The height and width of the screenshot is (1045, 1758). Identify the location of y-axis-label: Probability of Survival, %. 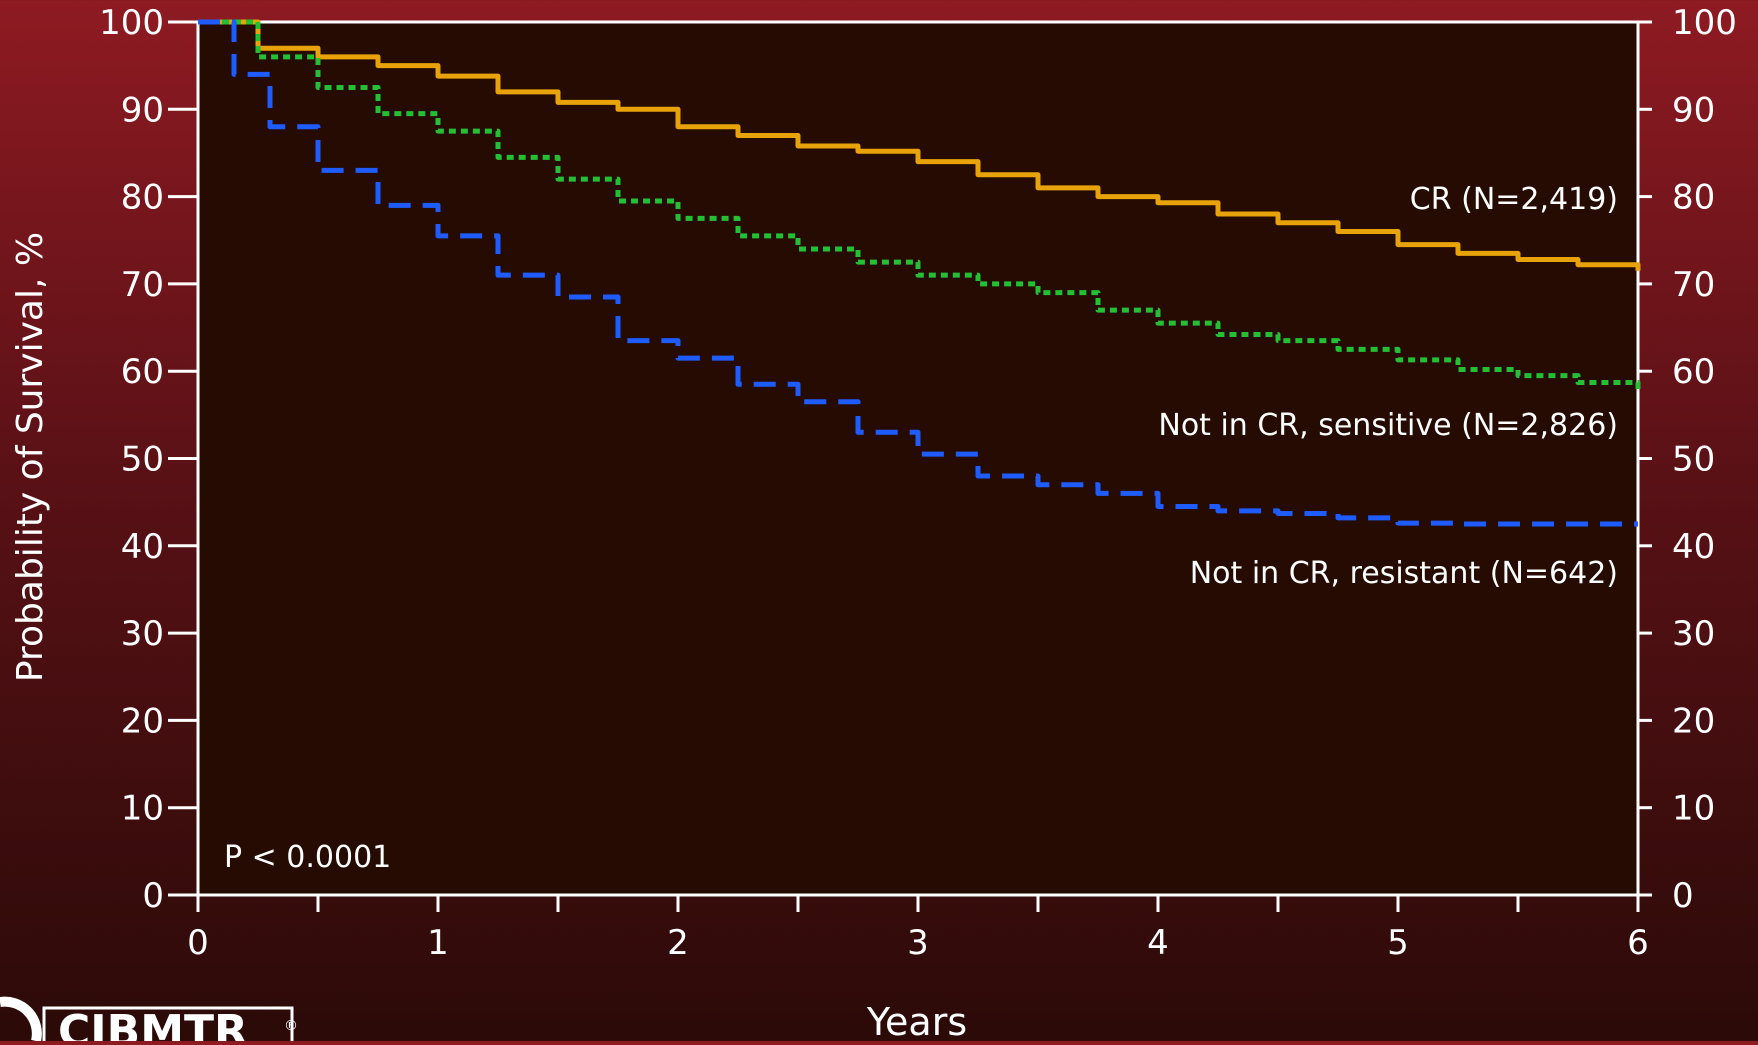
(30, 457).